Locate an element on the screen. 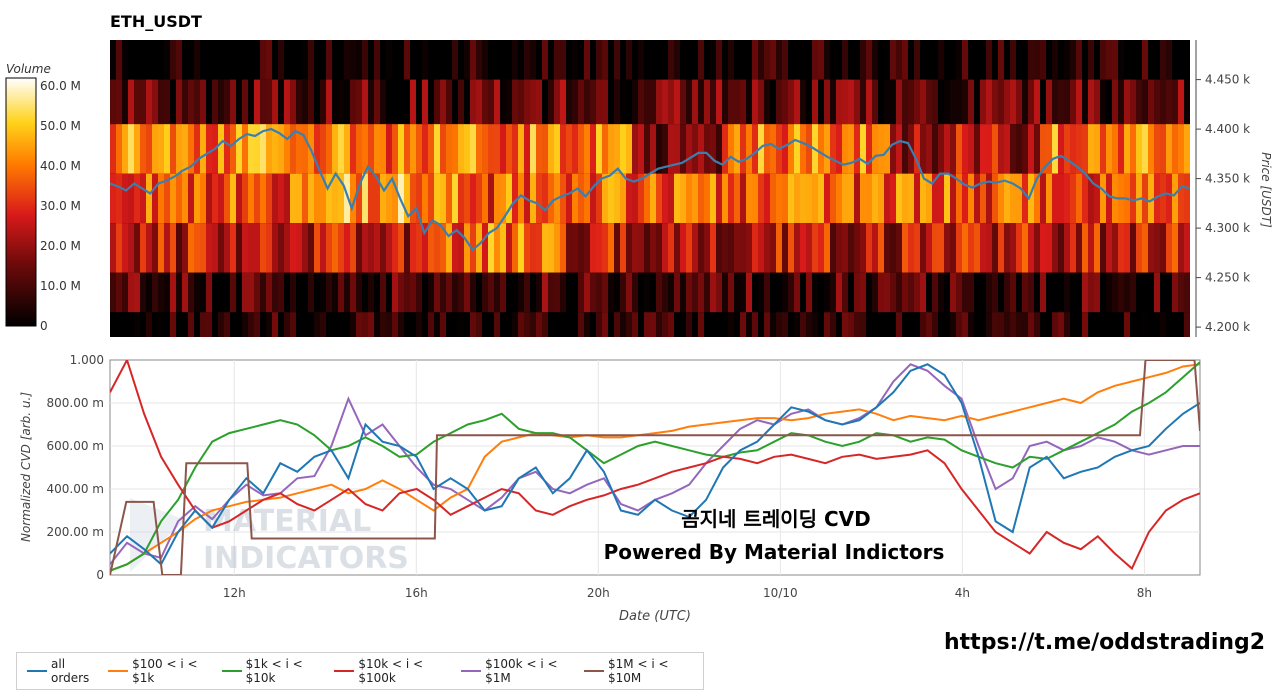  legend-item: $100k < i < $1M is located at coordinates (519, 671).